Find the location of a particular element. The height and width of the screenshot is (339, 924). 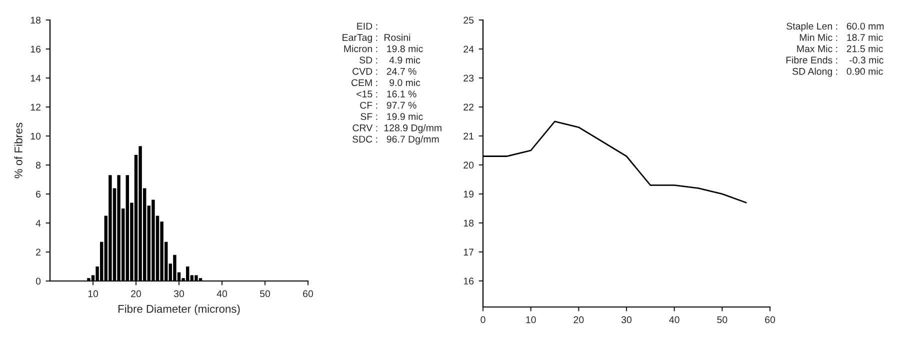

y-tick-label: 25 is located at coordinates (469, 20).